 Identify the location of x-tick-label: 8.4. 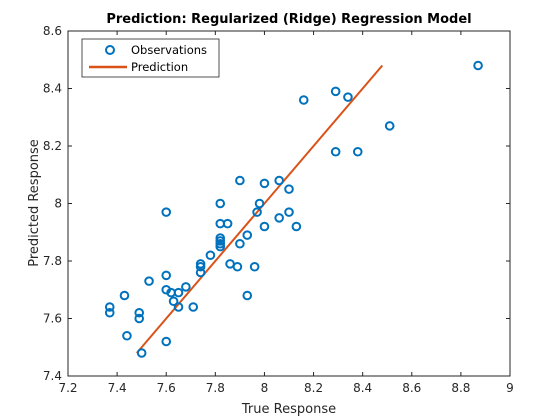
(362, 388).